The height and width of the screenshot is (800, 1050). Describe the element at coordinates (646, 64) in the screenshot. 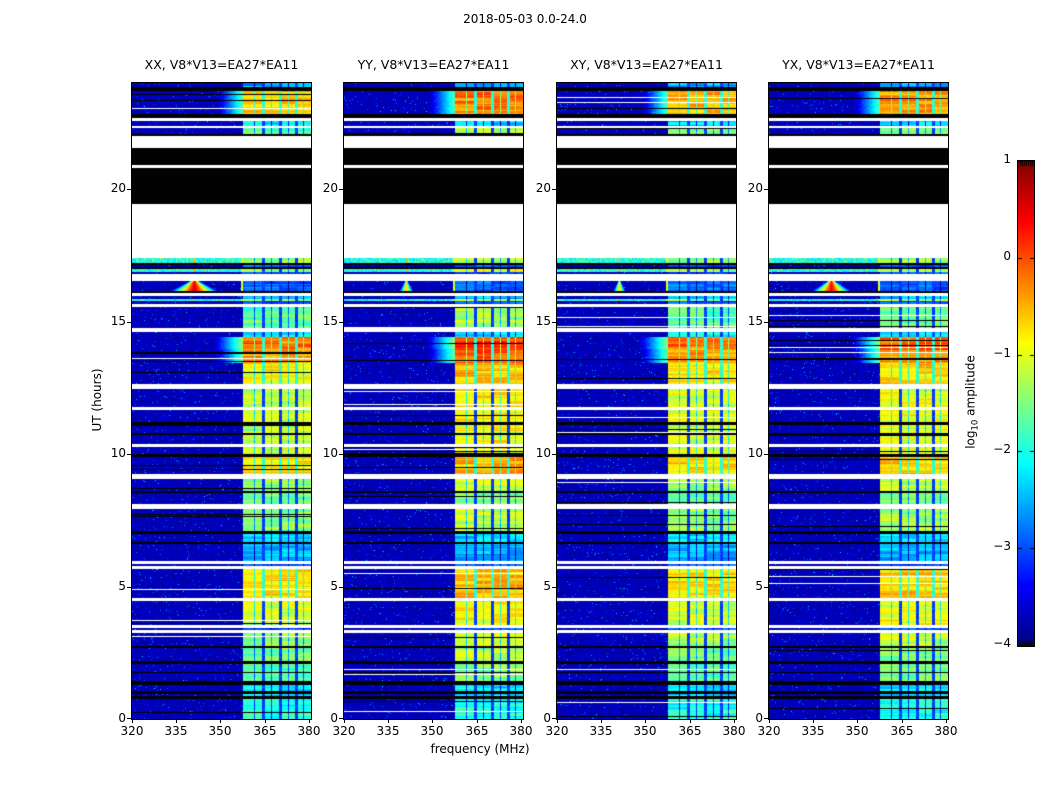

I see `panel-title-xy: XY, V8*V13=EA27*EA11` at that location.